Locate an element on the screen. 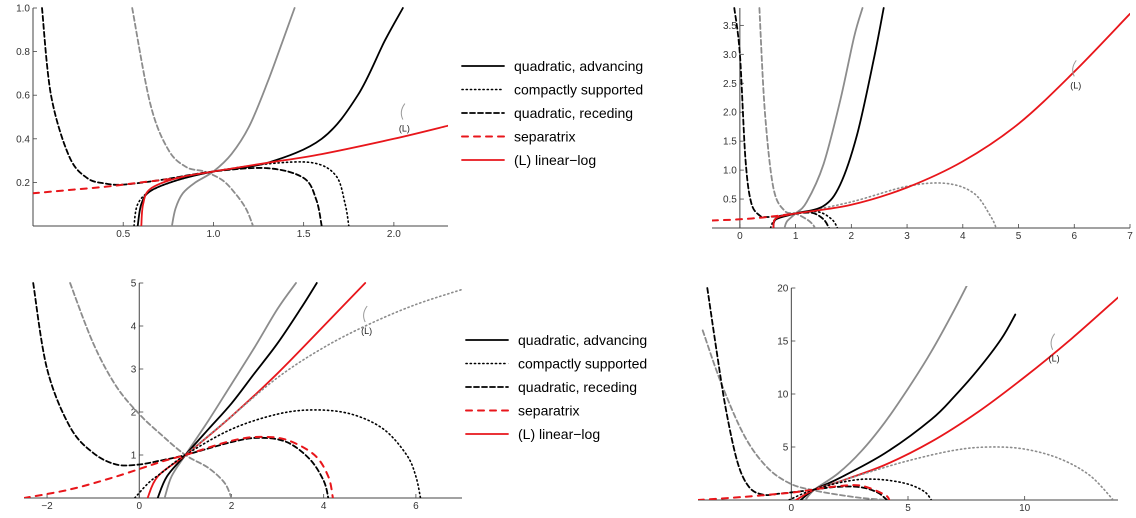 This screenshot has width=1136, height=518. y-tick-label: 3.5 is located at coordinates (730, 26).